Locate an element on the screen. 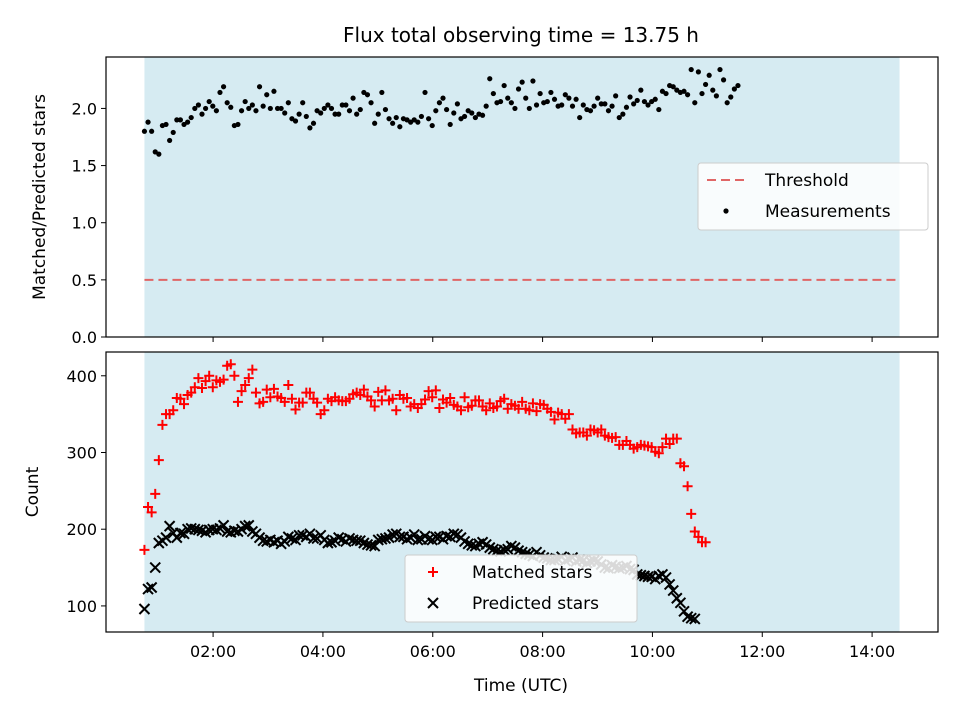  count-legend: Matched stars Predicted stars is located at coordinates (521, 588).